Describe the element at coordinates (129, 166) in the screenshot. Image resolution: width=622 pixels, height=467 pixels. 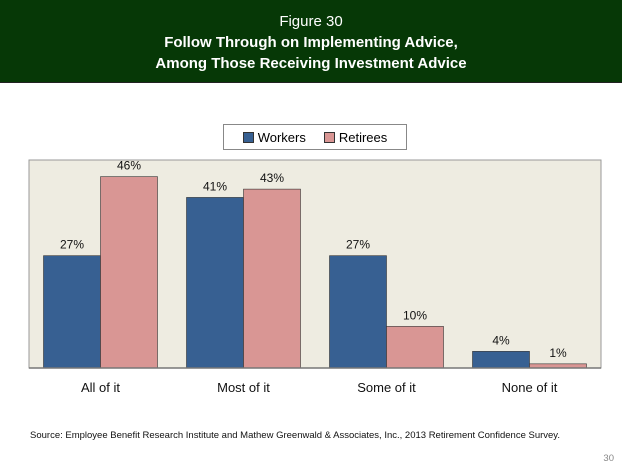
I see `data-label-retirees-0: 46%` at that location.